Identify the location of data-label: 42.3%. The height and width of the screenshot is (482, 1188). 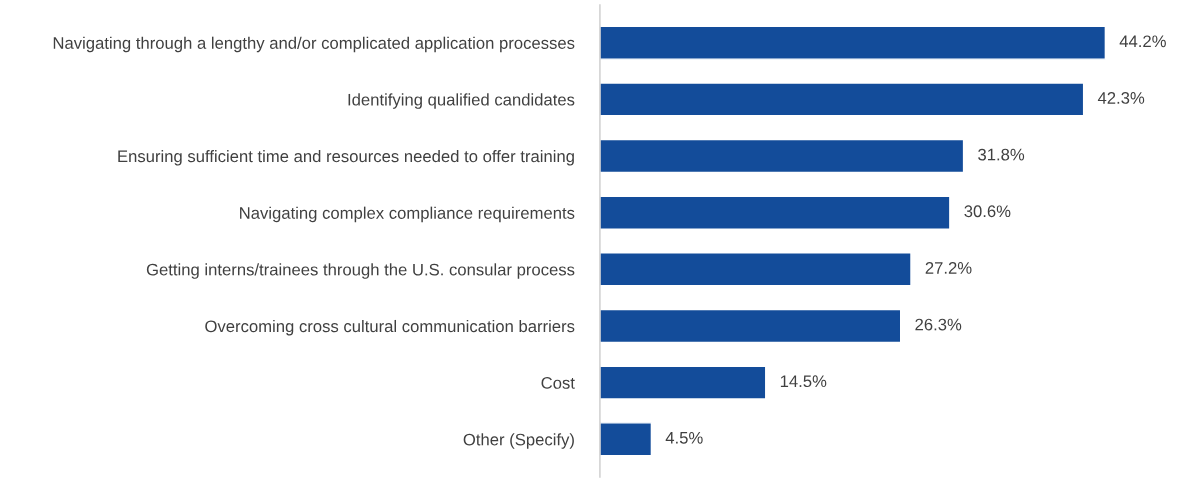
(1121, 98).